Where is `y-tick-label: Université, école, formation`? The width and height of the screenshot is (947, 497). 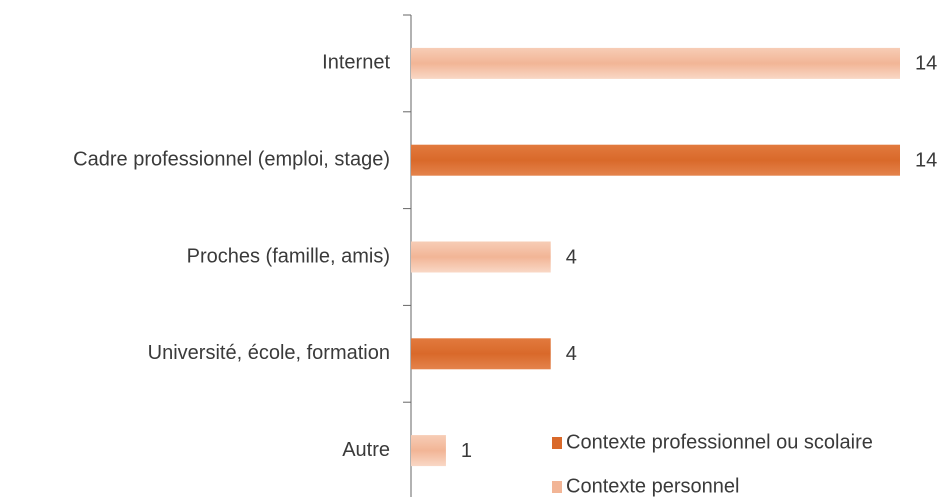
y-tick-label: Université, école, formation is located at coordinates (269, 353).